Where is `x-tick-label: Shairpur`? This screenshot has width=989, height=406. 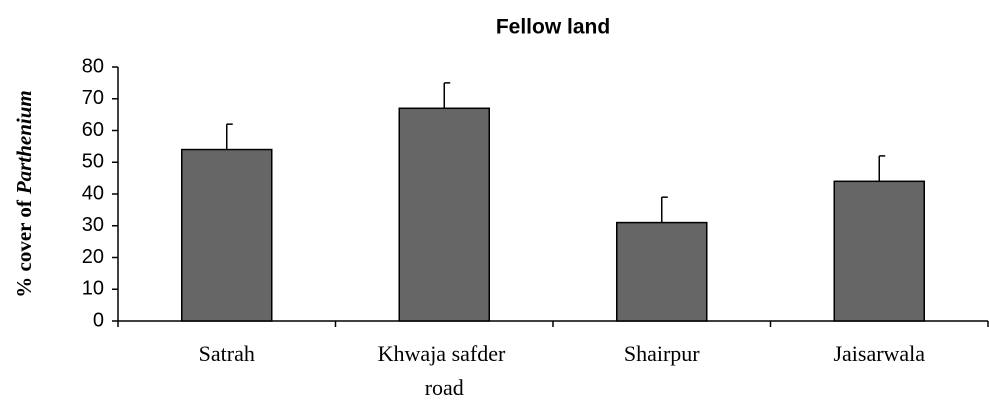
x-tick-label: Shairpur is located at coordinates (662, 353).